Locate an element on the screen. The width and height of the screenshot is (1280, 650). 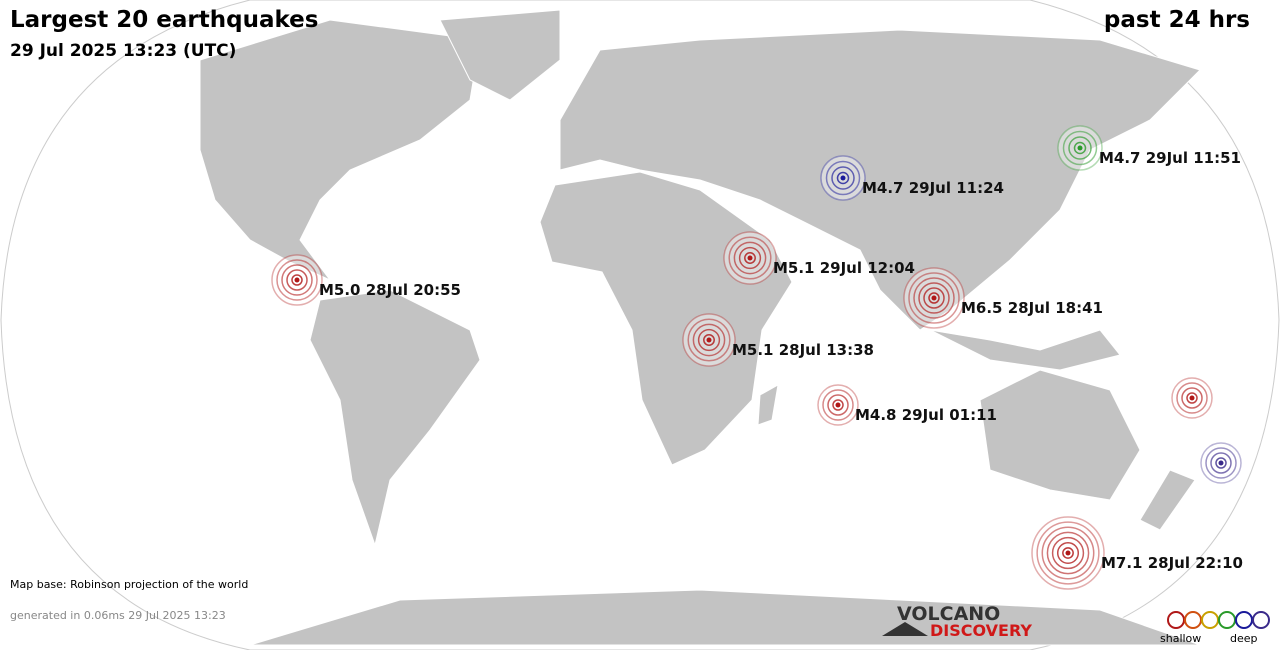
legend-shallow: shallow is located at coordinates (1180, 638).